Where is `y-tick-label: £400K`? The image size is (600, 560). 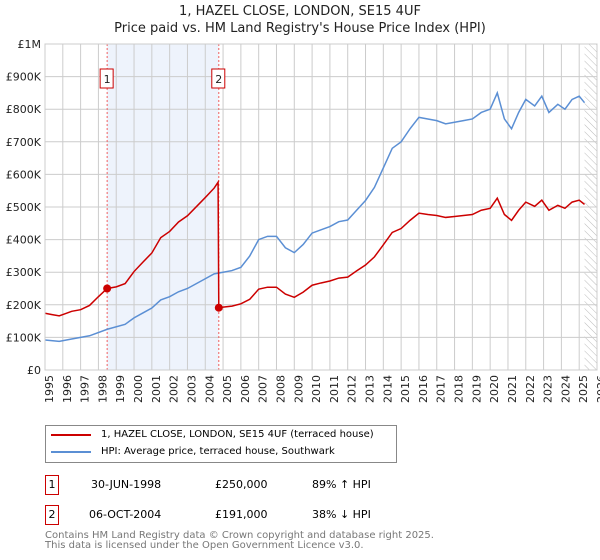
y-tick-label: £400K is located at coordinates (24, 240).